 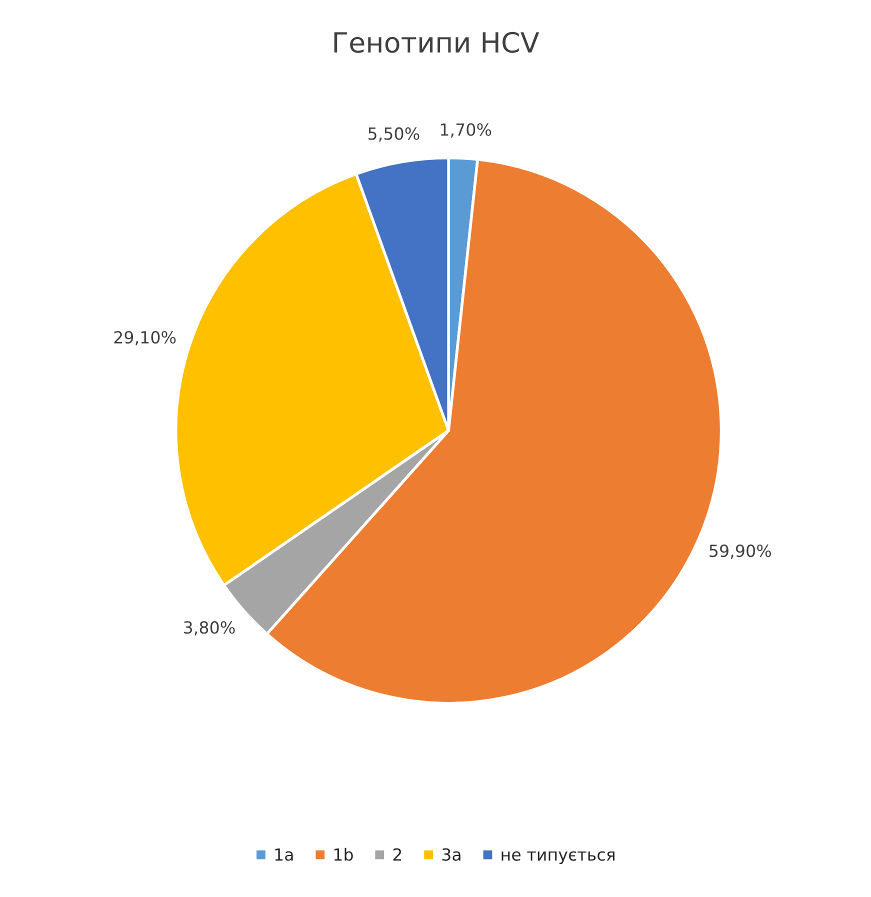 What do you see at coordinates (558, 857) in the screenshot?
I see `legend-label: не типується` at bounding box center [558, 857].